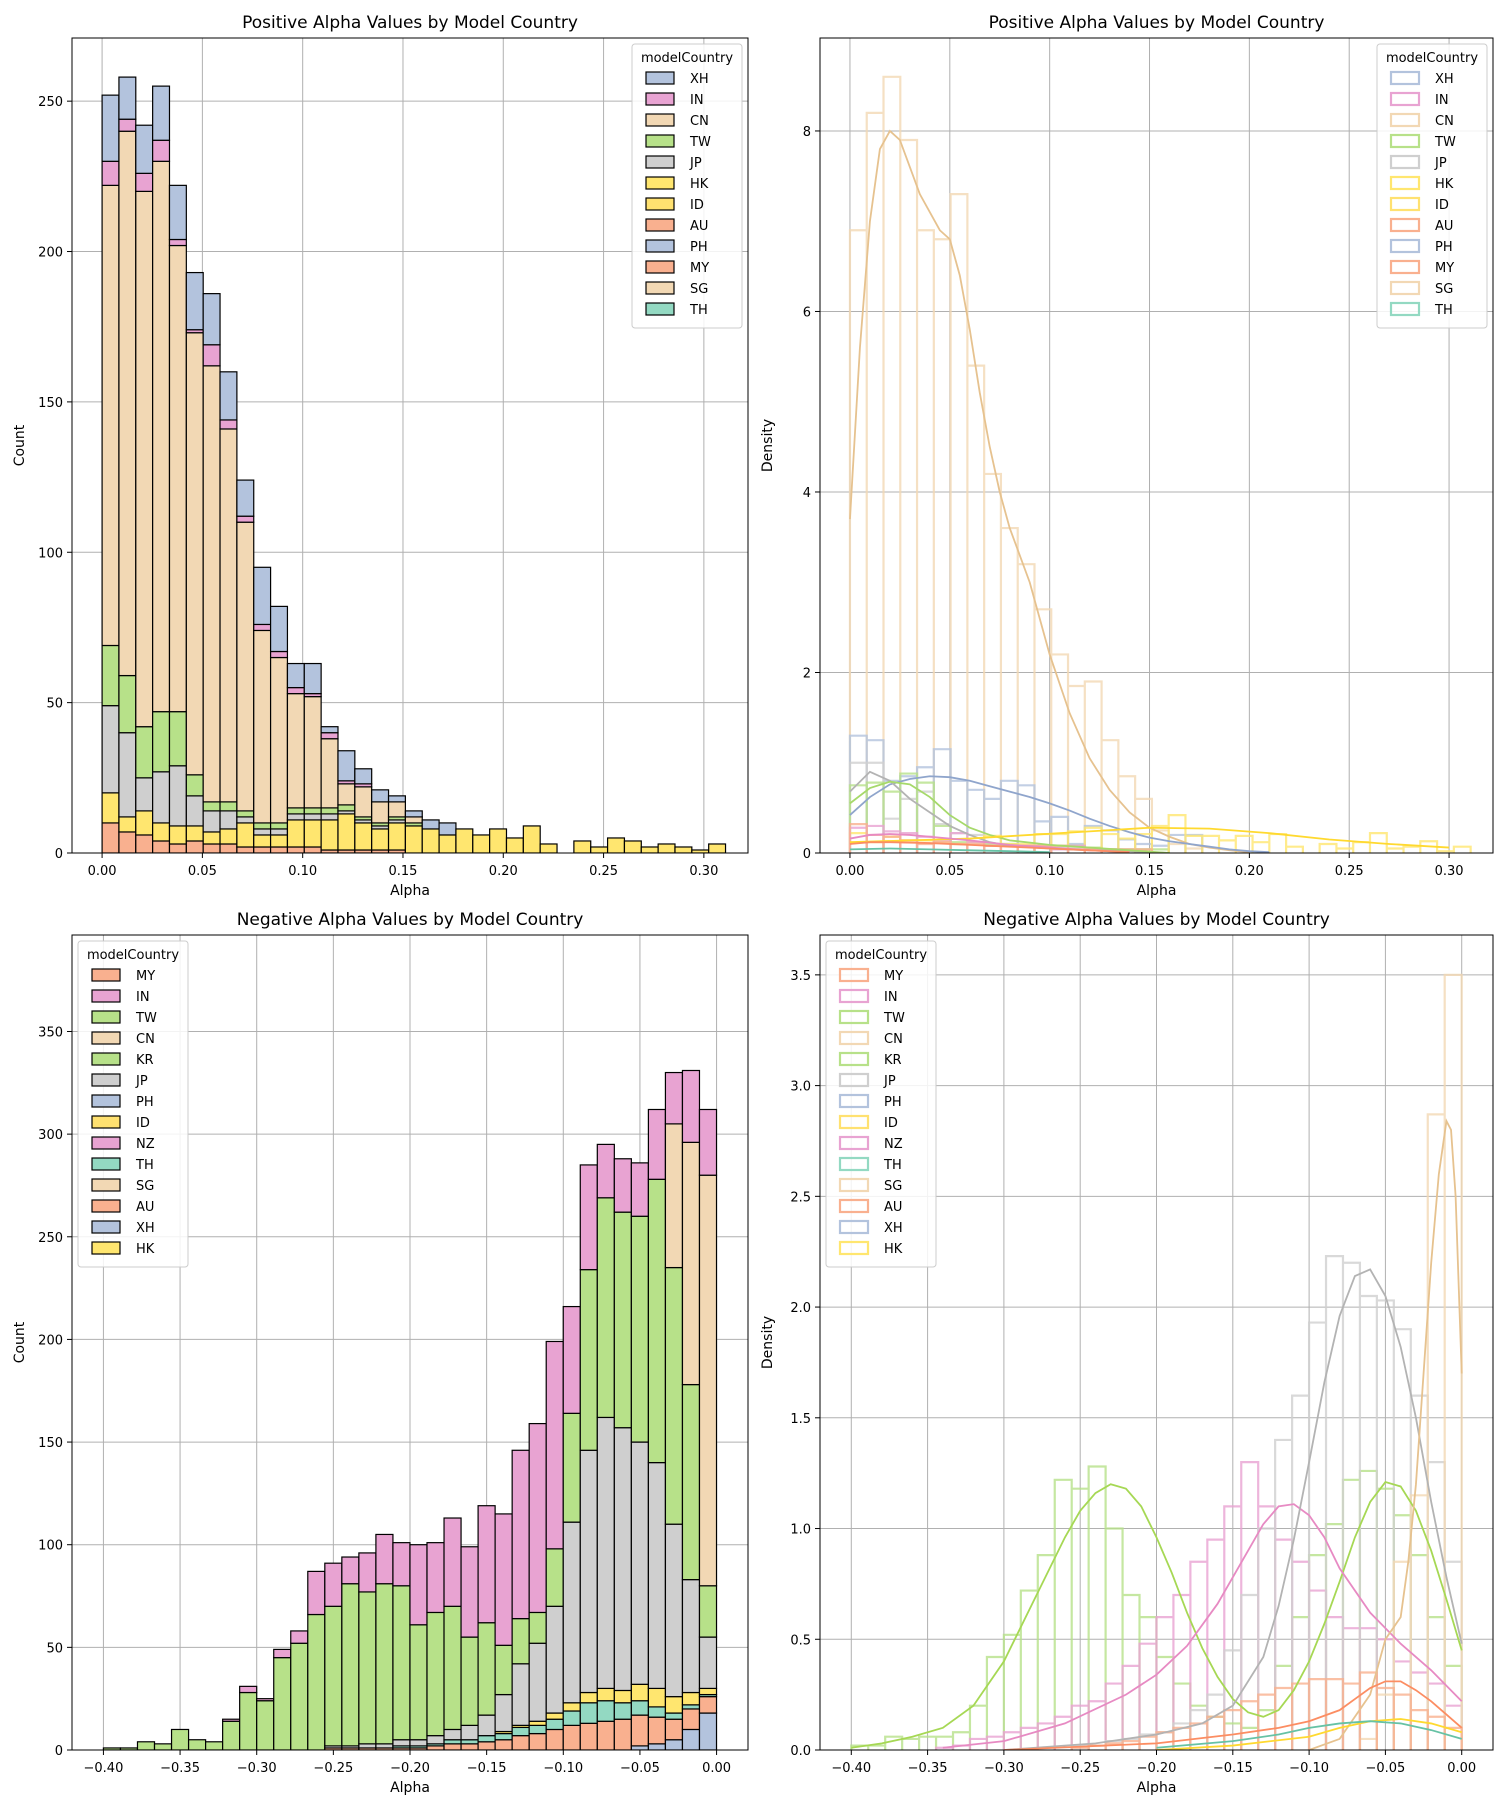 This screenshot has height=1800, width=1500. What do you see at coordinates (660, 288) in the screenshot?
I see `legend-swatch-sg` at bounding box center [660, 288].